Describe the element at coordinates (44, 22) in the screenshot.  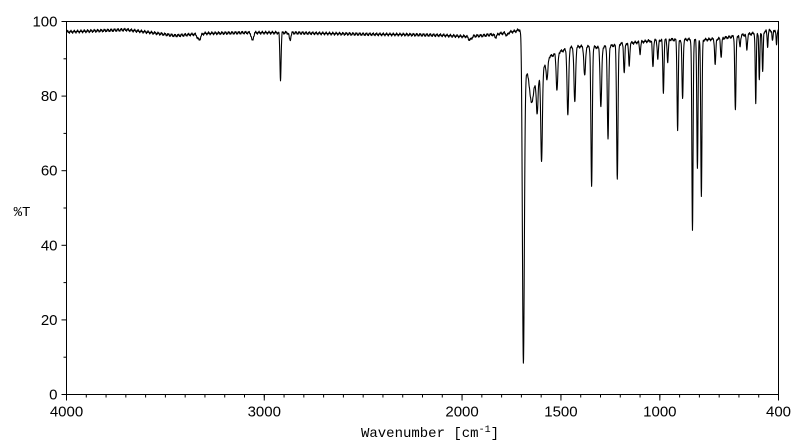
I see `y-tick-label: 100` at that location.